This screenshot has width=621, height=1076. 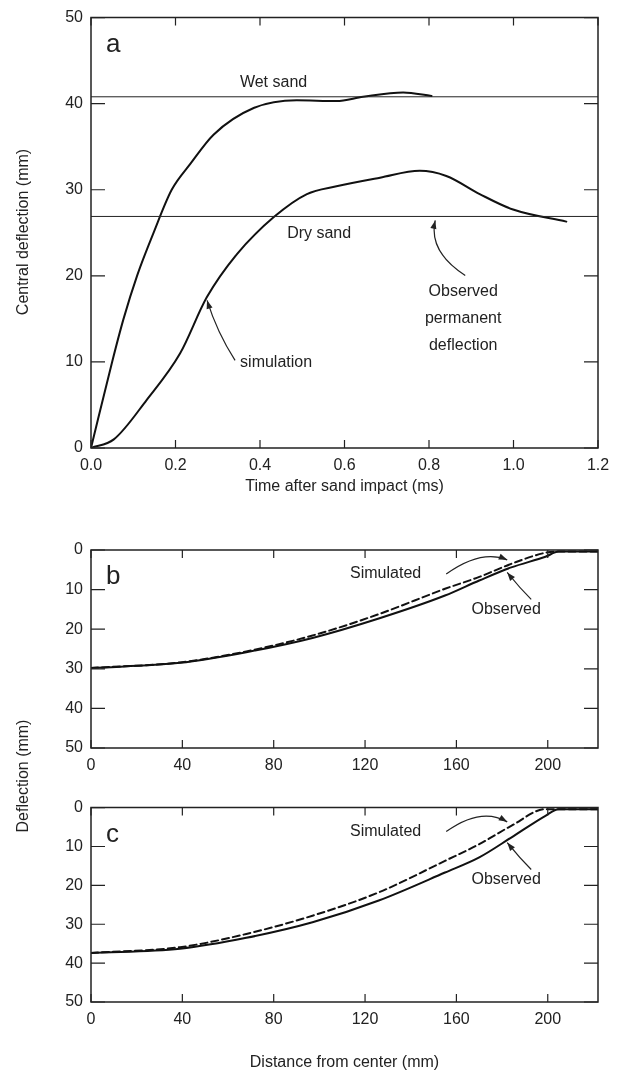 What do you see at coordinates (91, 465) in the screenshot?
I see `x-tick-label: 0.0` at bounding box center [91, 465].